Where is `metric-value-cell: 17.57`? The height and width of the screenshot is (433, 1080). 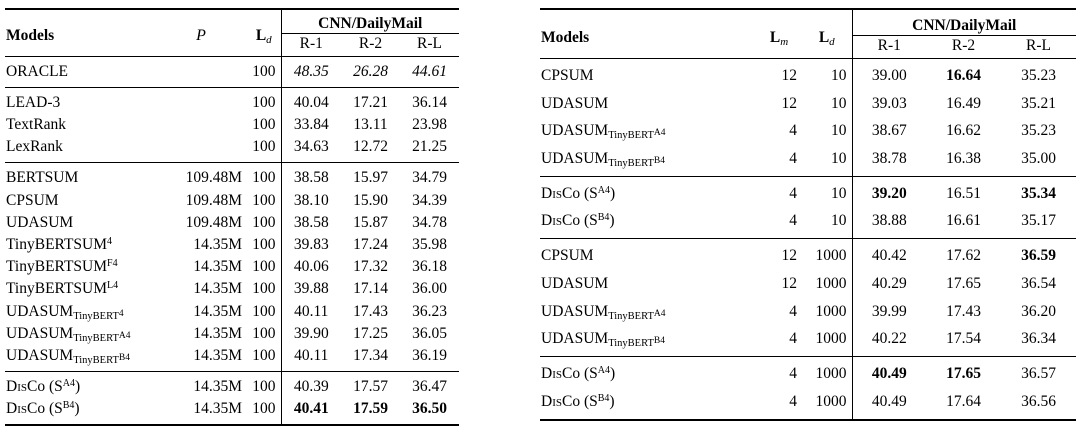 metric-value-cell: 17.57 is located at coordinates (370, 386).